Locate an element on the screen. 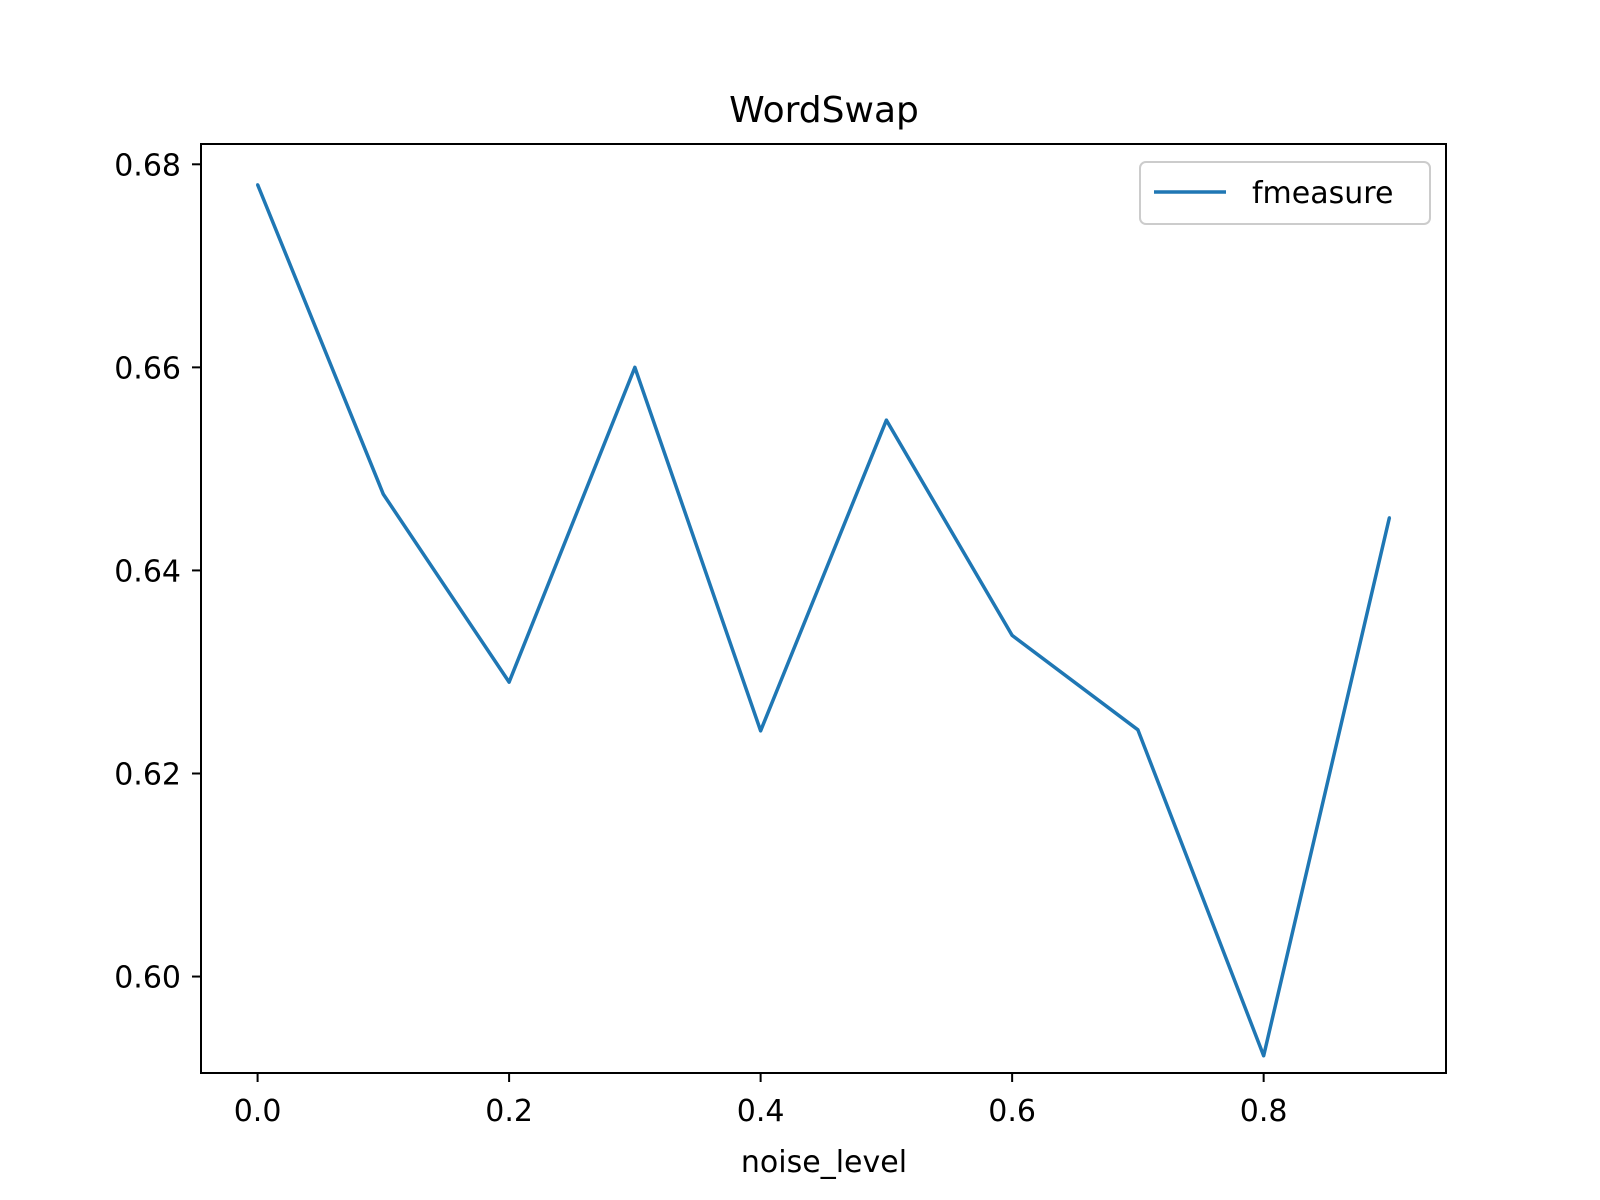 The image size is (1600, 1200). chart-title: WordSwap is located at coordinates (824, 110).